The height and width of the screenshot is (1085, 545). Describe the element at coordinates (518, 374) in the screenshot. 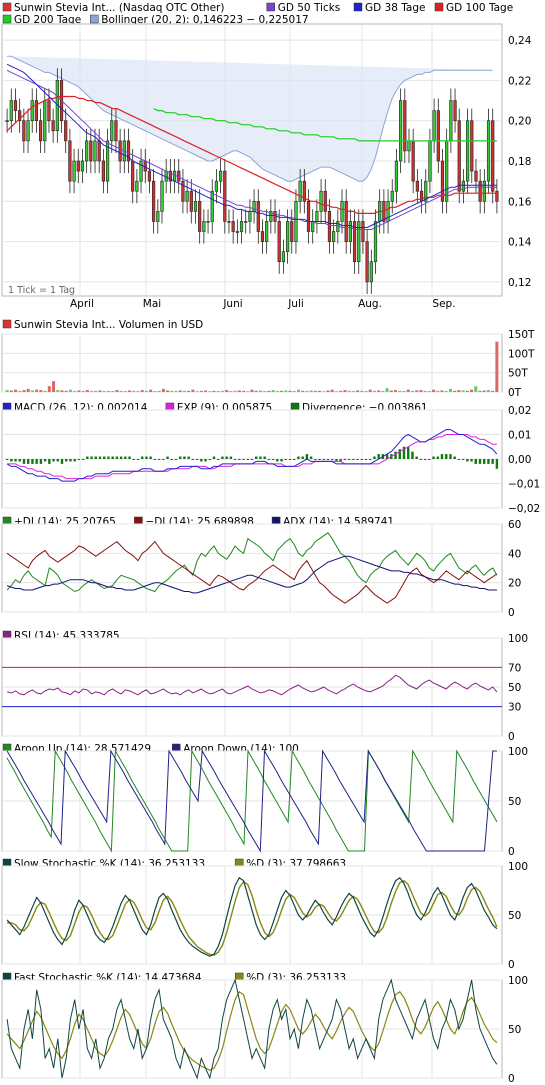

I see `y-tick-label: 50T` at that location.